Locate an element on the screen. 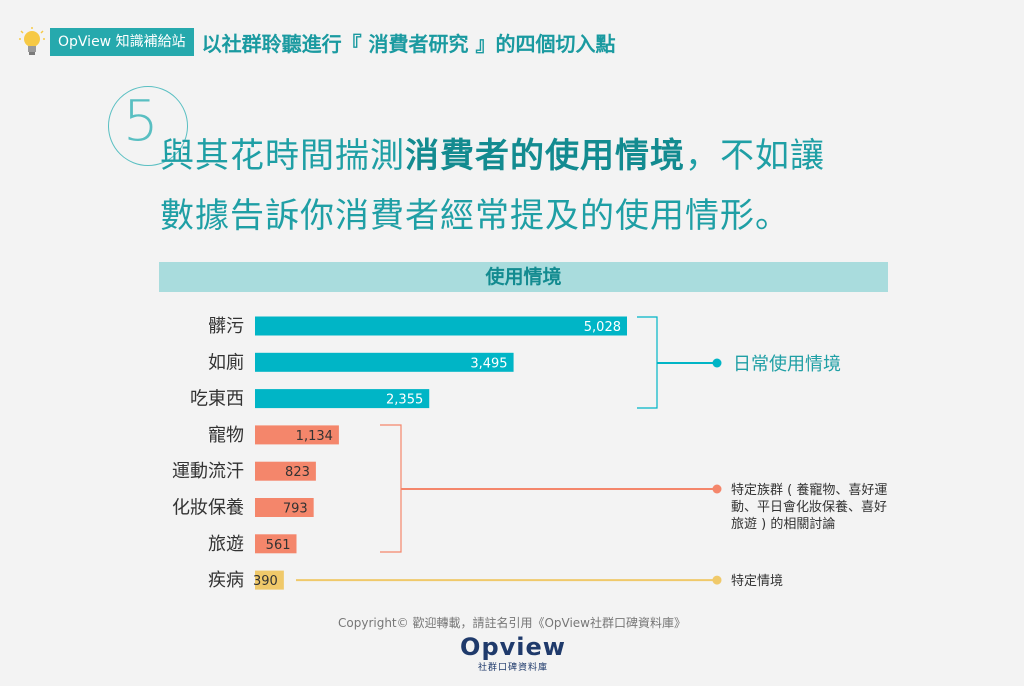 The width and height of the screenshot is (1024, 686). category-label: 如廁 is located at coordinates (226, 362).